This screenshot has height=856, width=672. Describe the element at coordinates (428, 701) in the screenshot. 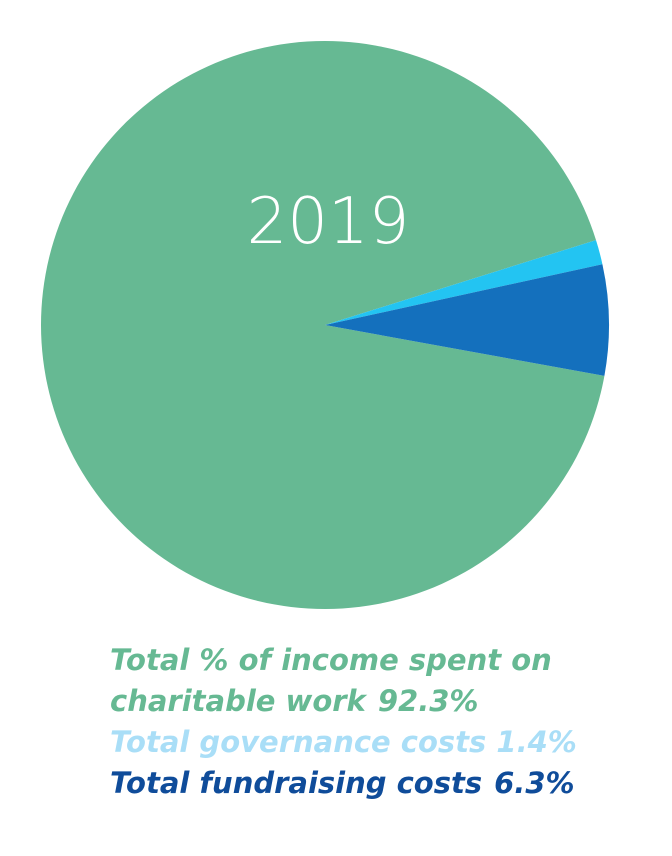

I see `legend-value: 92.3%` at that location.